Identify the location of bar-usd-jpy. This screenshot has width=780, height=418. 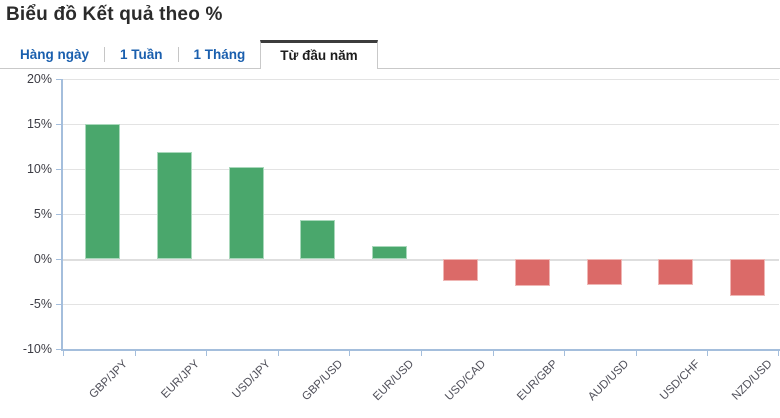
(246, 213).